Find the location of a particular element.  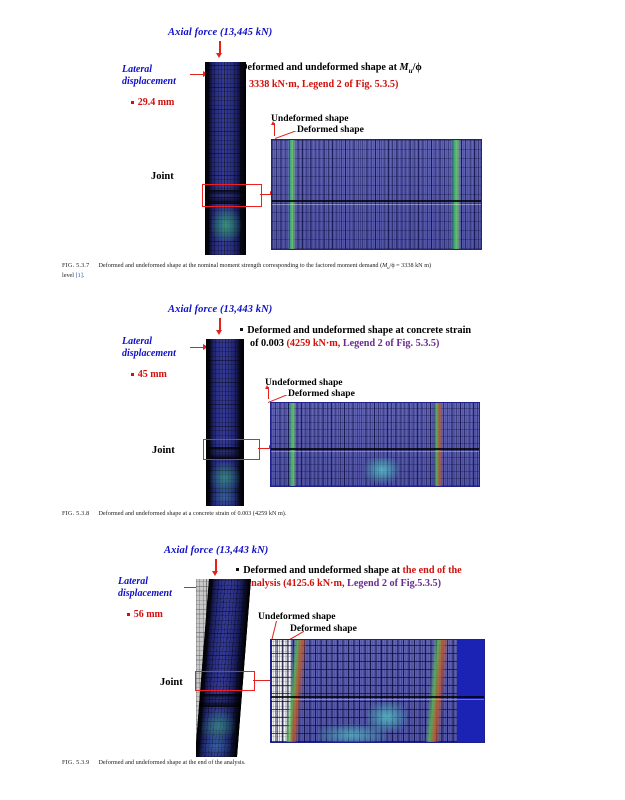

mesh-joint-band is located at coordinates (225, 197).